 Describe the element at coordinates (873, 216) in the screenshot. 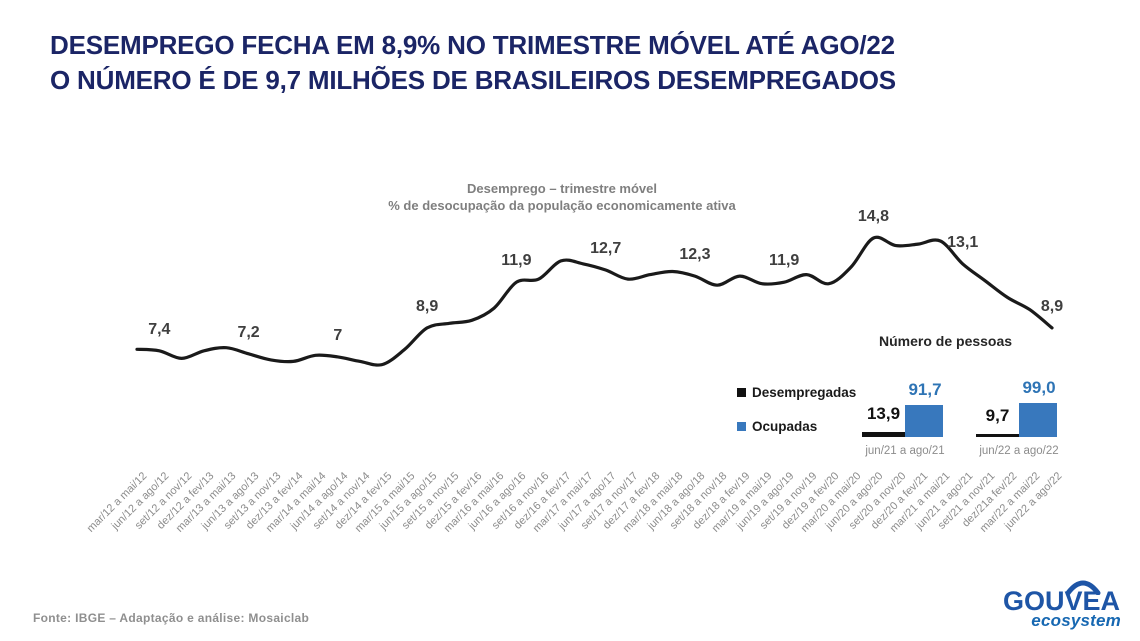

I see `data-label: 14,8` at that location.